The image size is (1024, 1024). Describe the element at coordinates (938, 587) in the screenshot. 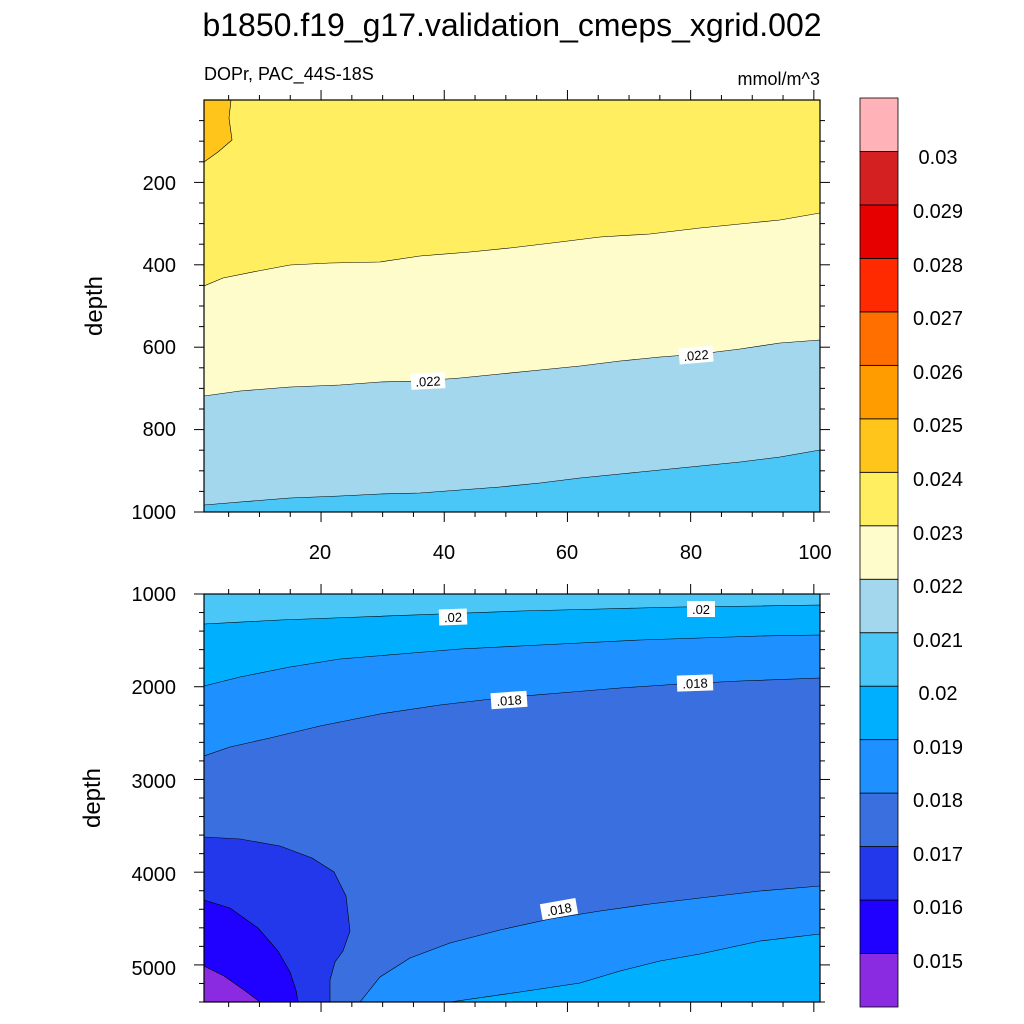

I see `colorbar-label: 0.022` at that location.